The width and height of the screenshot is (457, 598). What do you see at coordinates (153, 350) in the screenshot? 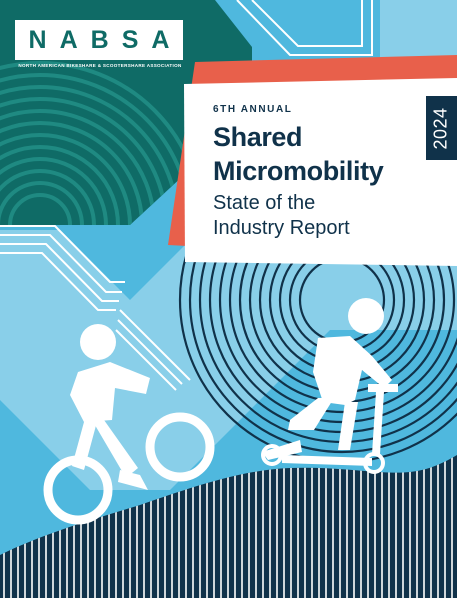
I see `chevron-lines-lower` at bounding box center [153, 350].